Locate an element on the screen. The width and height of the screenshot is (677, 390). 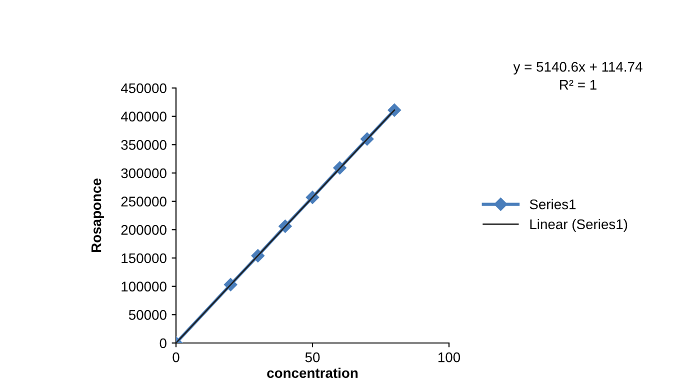
legend-label: Series1 is located at coordinates (553, 204).